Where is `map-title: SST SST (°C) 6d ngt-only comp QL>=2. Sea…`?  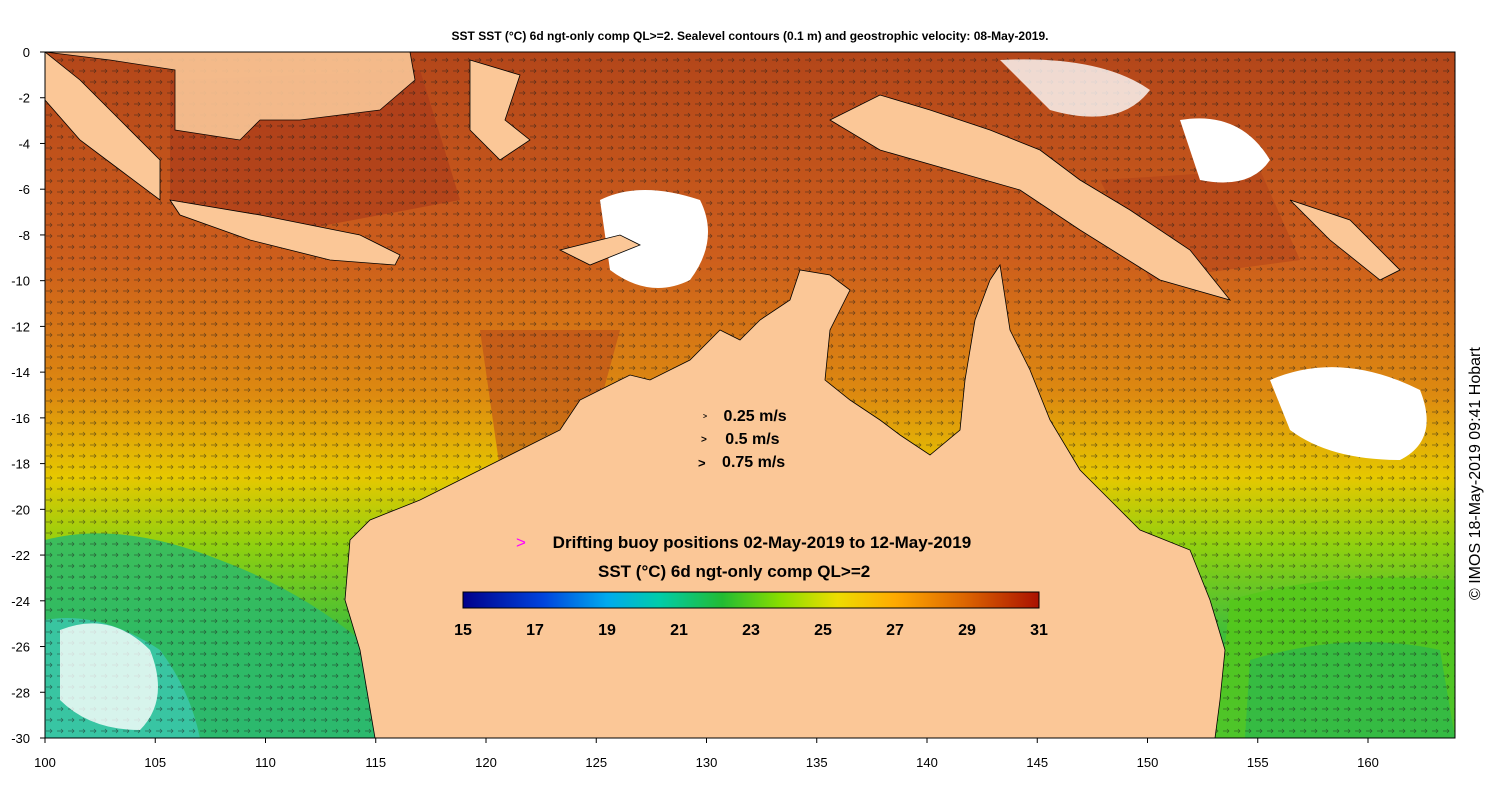
map-title: SST SST (°C) 6d ngt-only comp QL>=2. Sea… is located at coordinates (750, 36).